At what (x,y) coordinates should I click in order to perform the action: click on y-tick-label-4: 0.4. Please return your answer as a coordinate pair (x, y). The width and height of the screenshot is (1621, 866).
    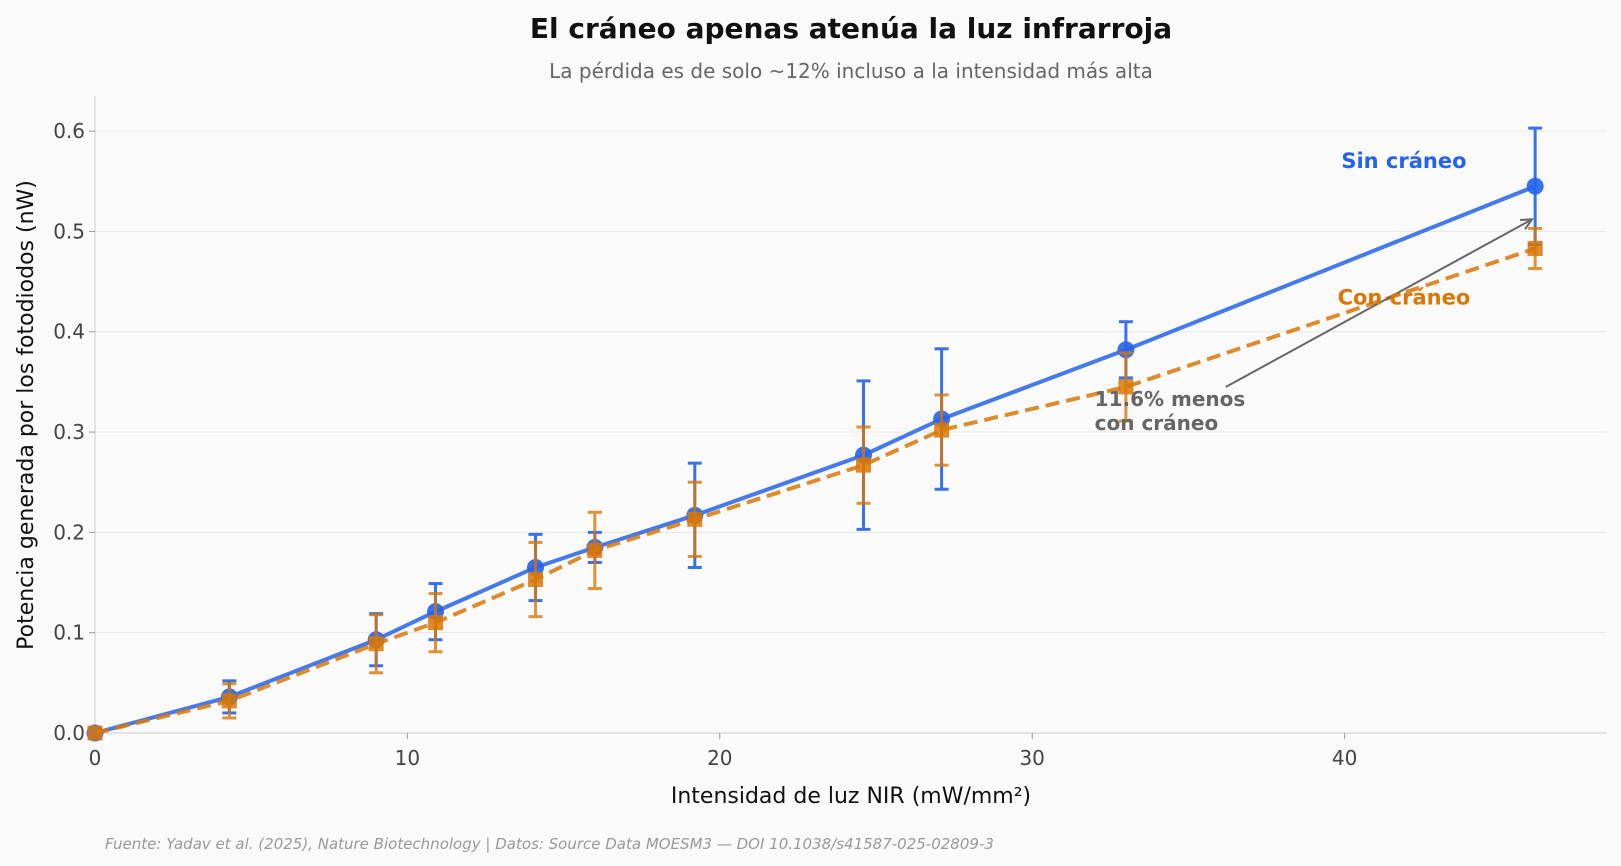
    Looking at the image, I should click on (69, 332).